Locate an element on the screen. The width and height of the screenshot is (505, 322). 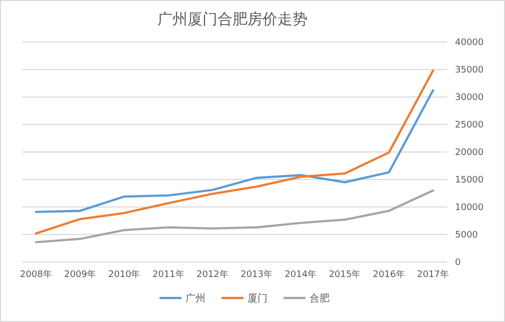
x-tick-label: 2011年 is located at coordinates (168, 274).